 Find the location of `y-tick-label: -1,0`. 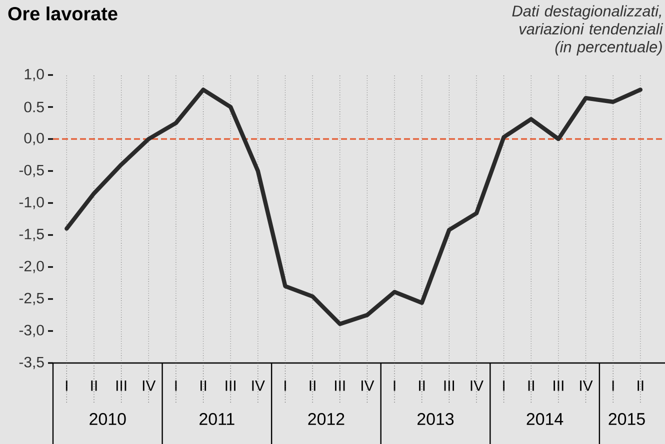

y-tick-label: -1,0 is located at coordinates (31, 203).